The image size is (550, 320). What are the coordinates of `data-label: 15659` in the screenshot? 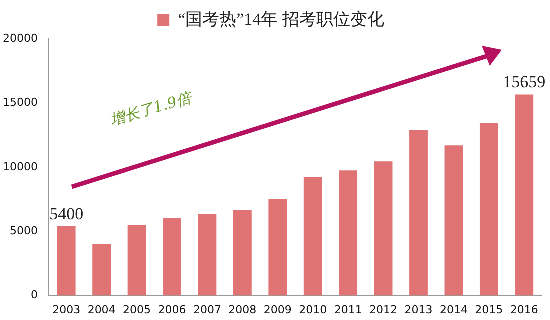 It's located at (524, 82).